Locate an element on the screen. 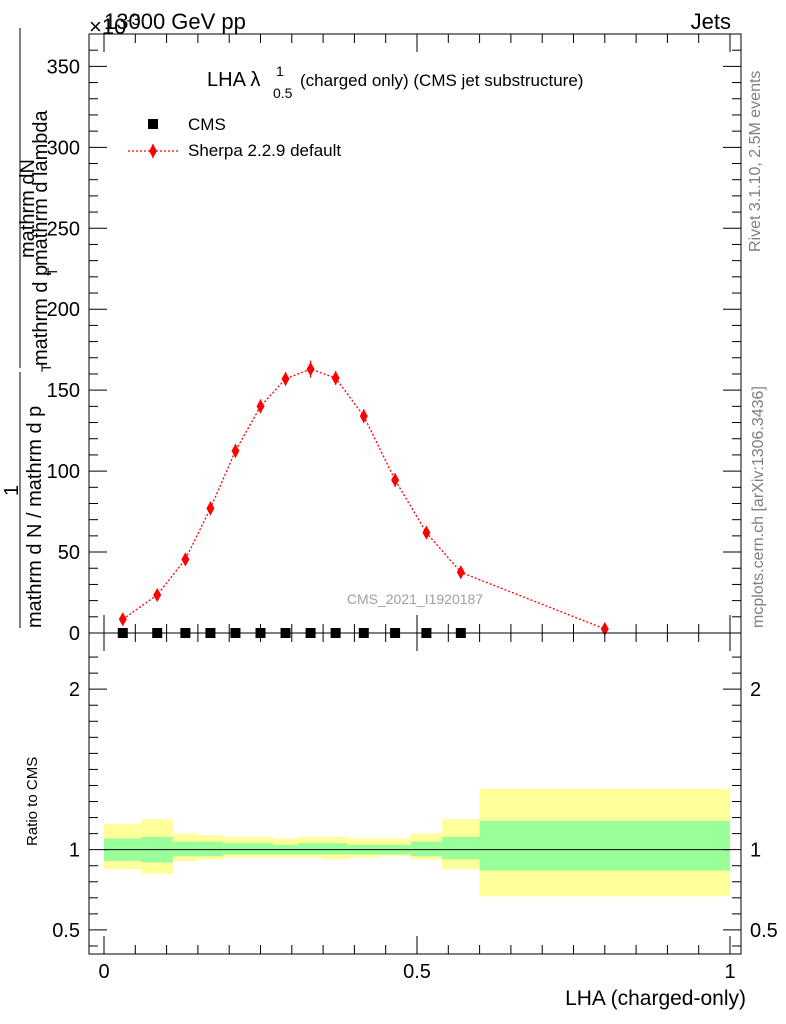 The width and height of the screenshot is (786, 1024). main-title: LHA λ is located at coordinates (233, 80).